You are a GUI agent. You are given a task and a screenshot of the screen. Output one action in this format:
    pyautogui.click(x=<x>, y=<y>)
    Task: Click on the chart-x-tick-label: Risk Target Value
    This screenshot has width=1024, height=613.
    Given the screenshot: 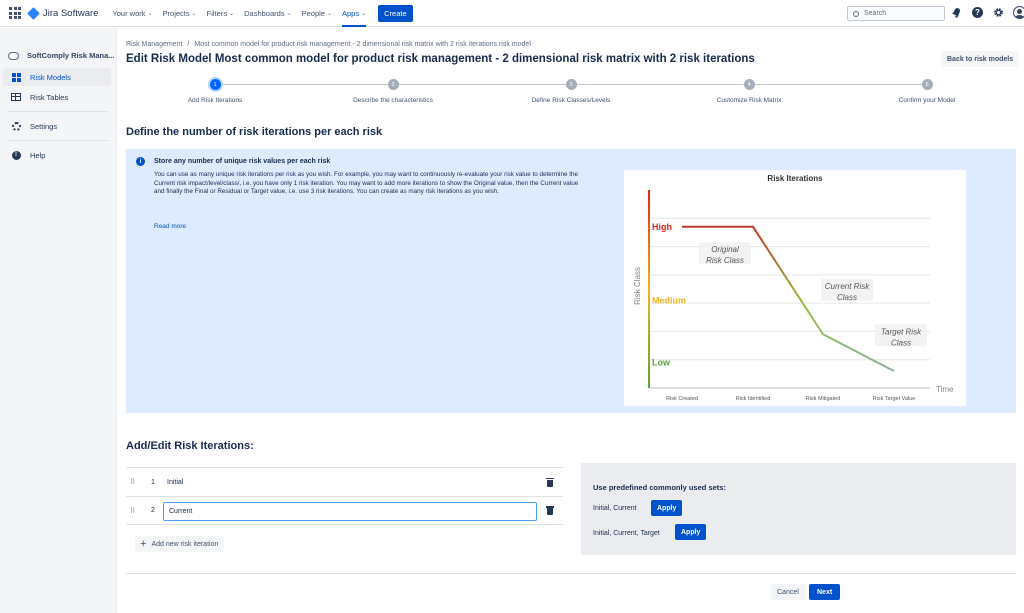 What is the action you would take?
    pyautogui.click(x=894, y=399)
    